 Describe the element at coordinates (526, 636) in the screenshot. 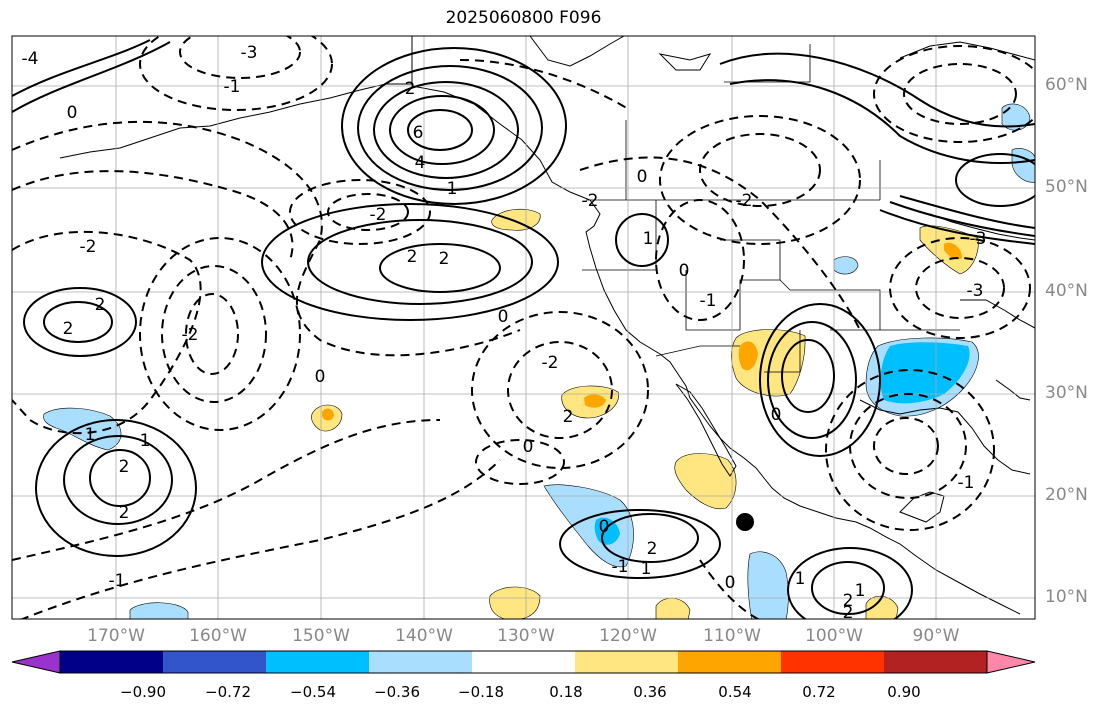

I see `lon-label-130w: 130°W` at that location.